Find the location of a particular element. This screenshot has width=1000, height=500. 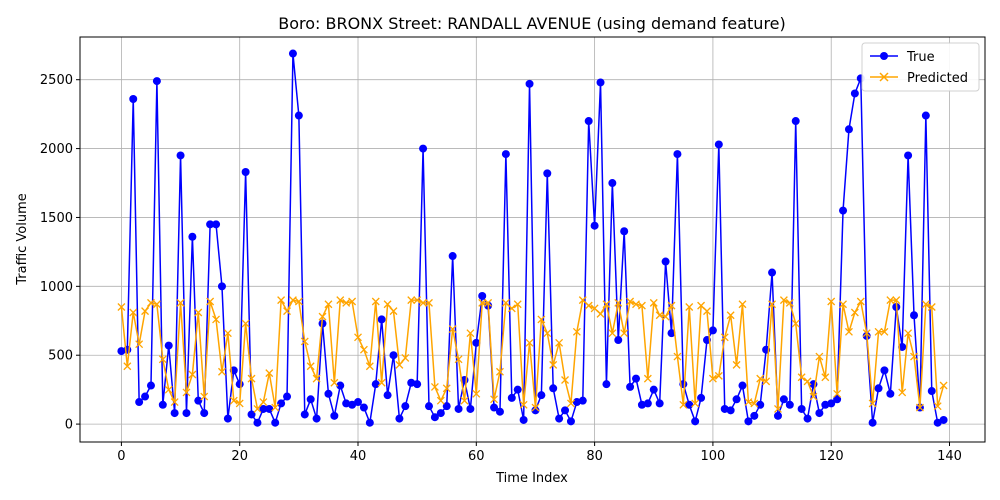

x-tick-label: 80 is located at coordinates (594, 456).